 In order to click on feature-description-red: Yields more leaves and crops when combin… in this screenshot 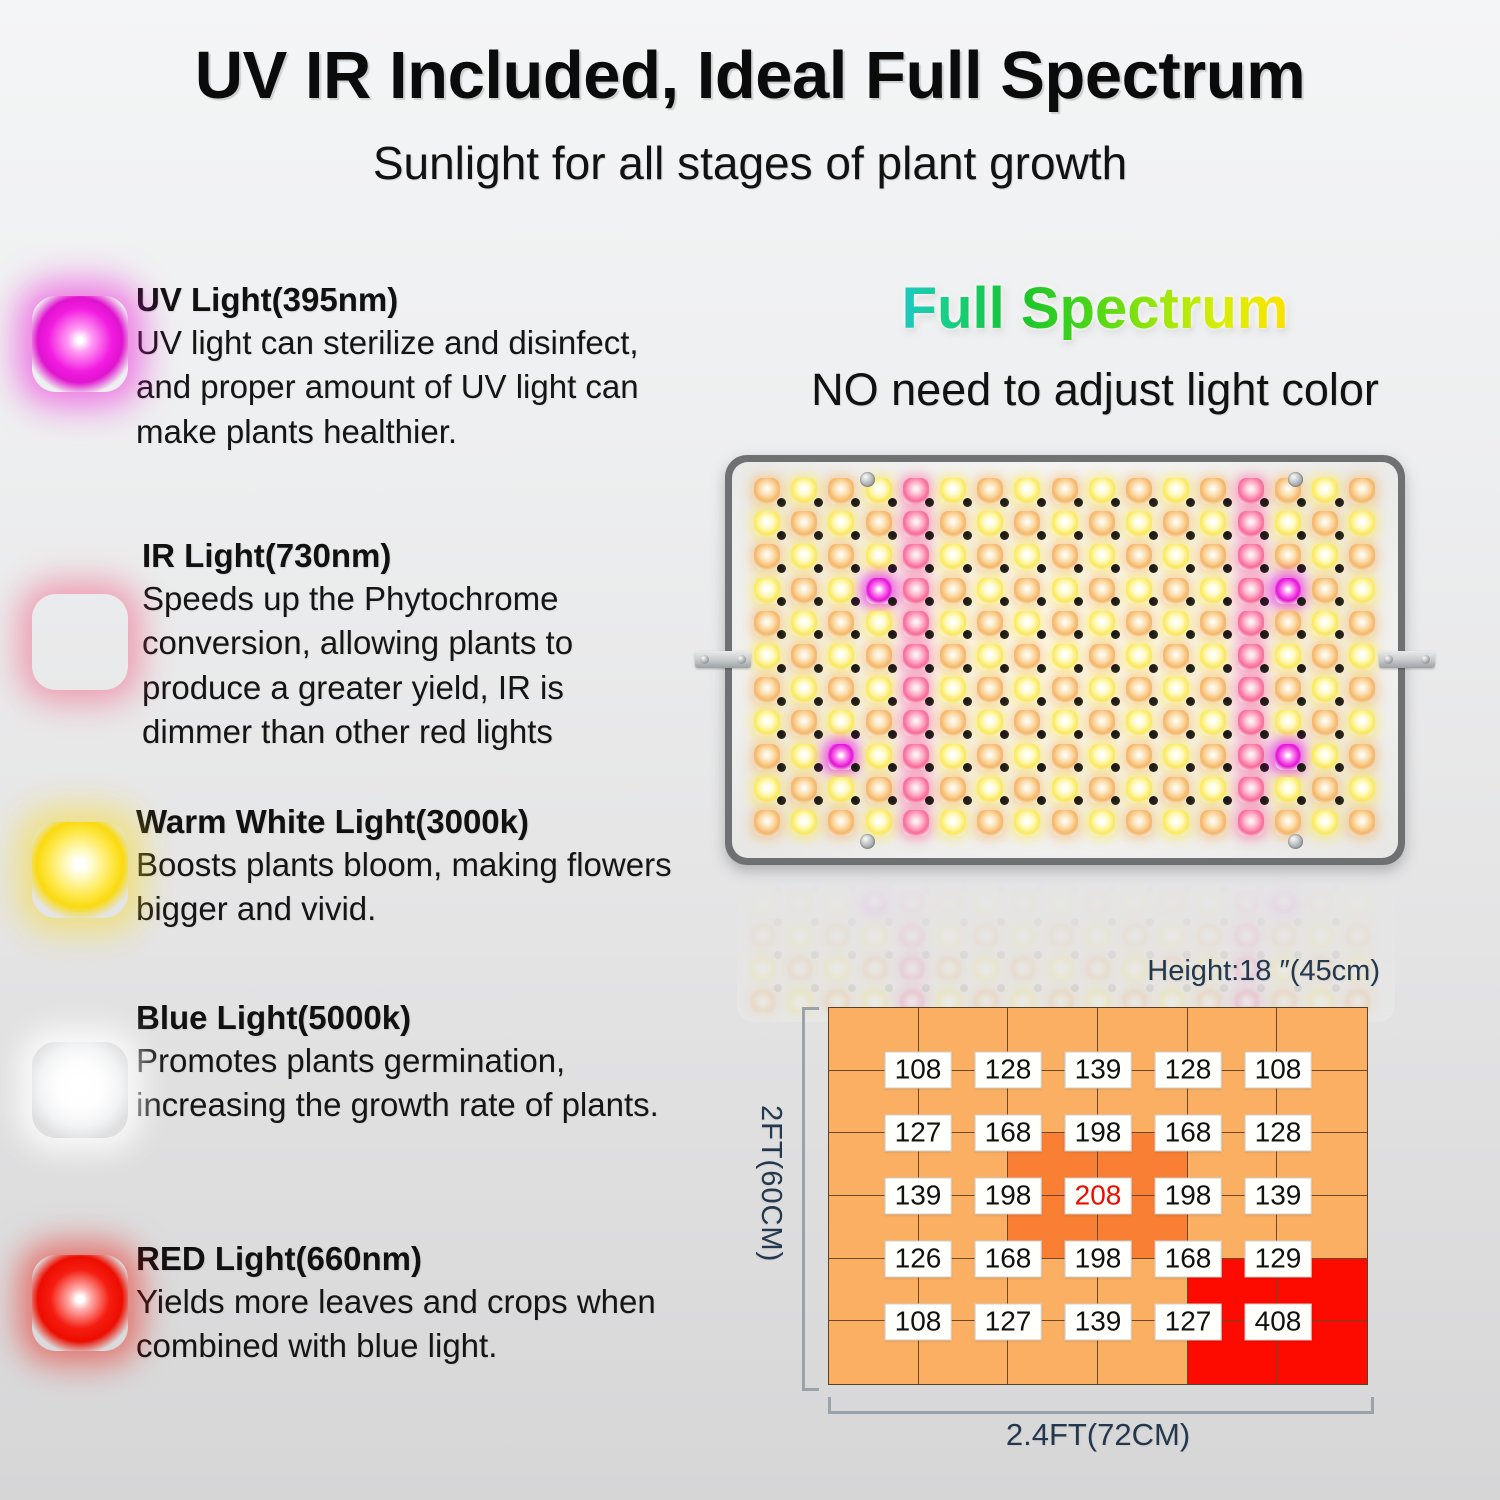, I will do `click(396, 1324)`.